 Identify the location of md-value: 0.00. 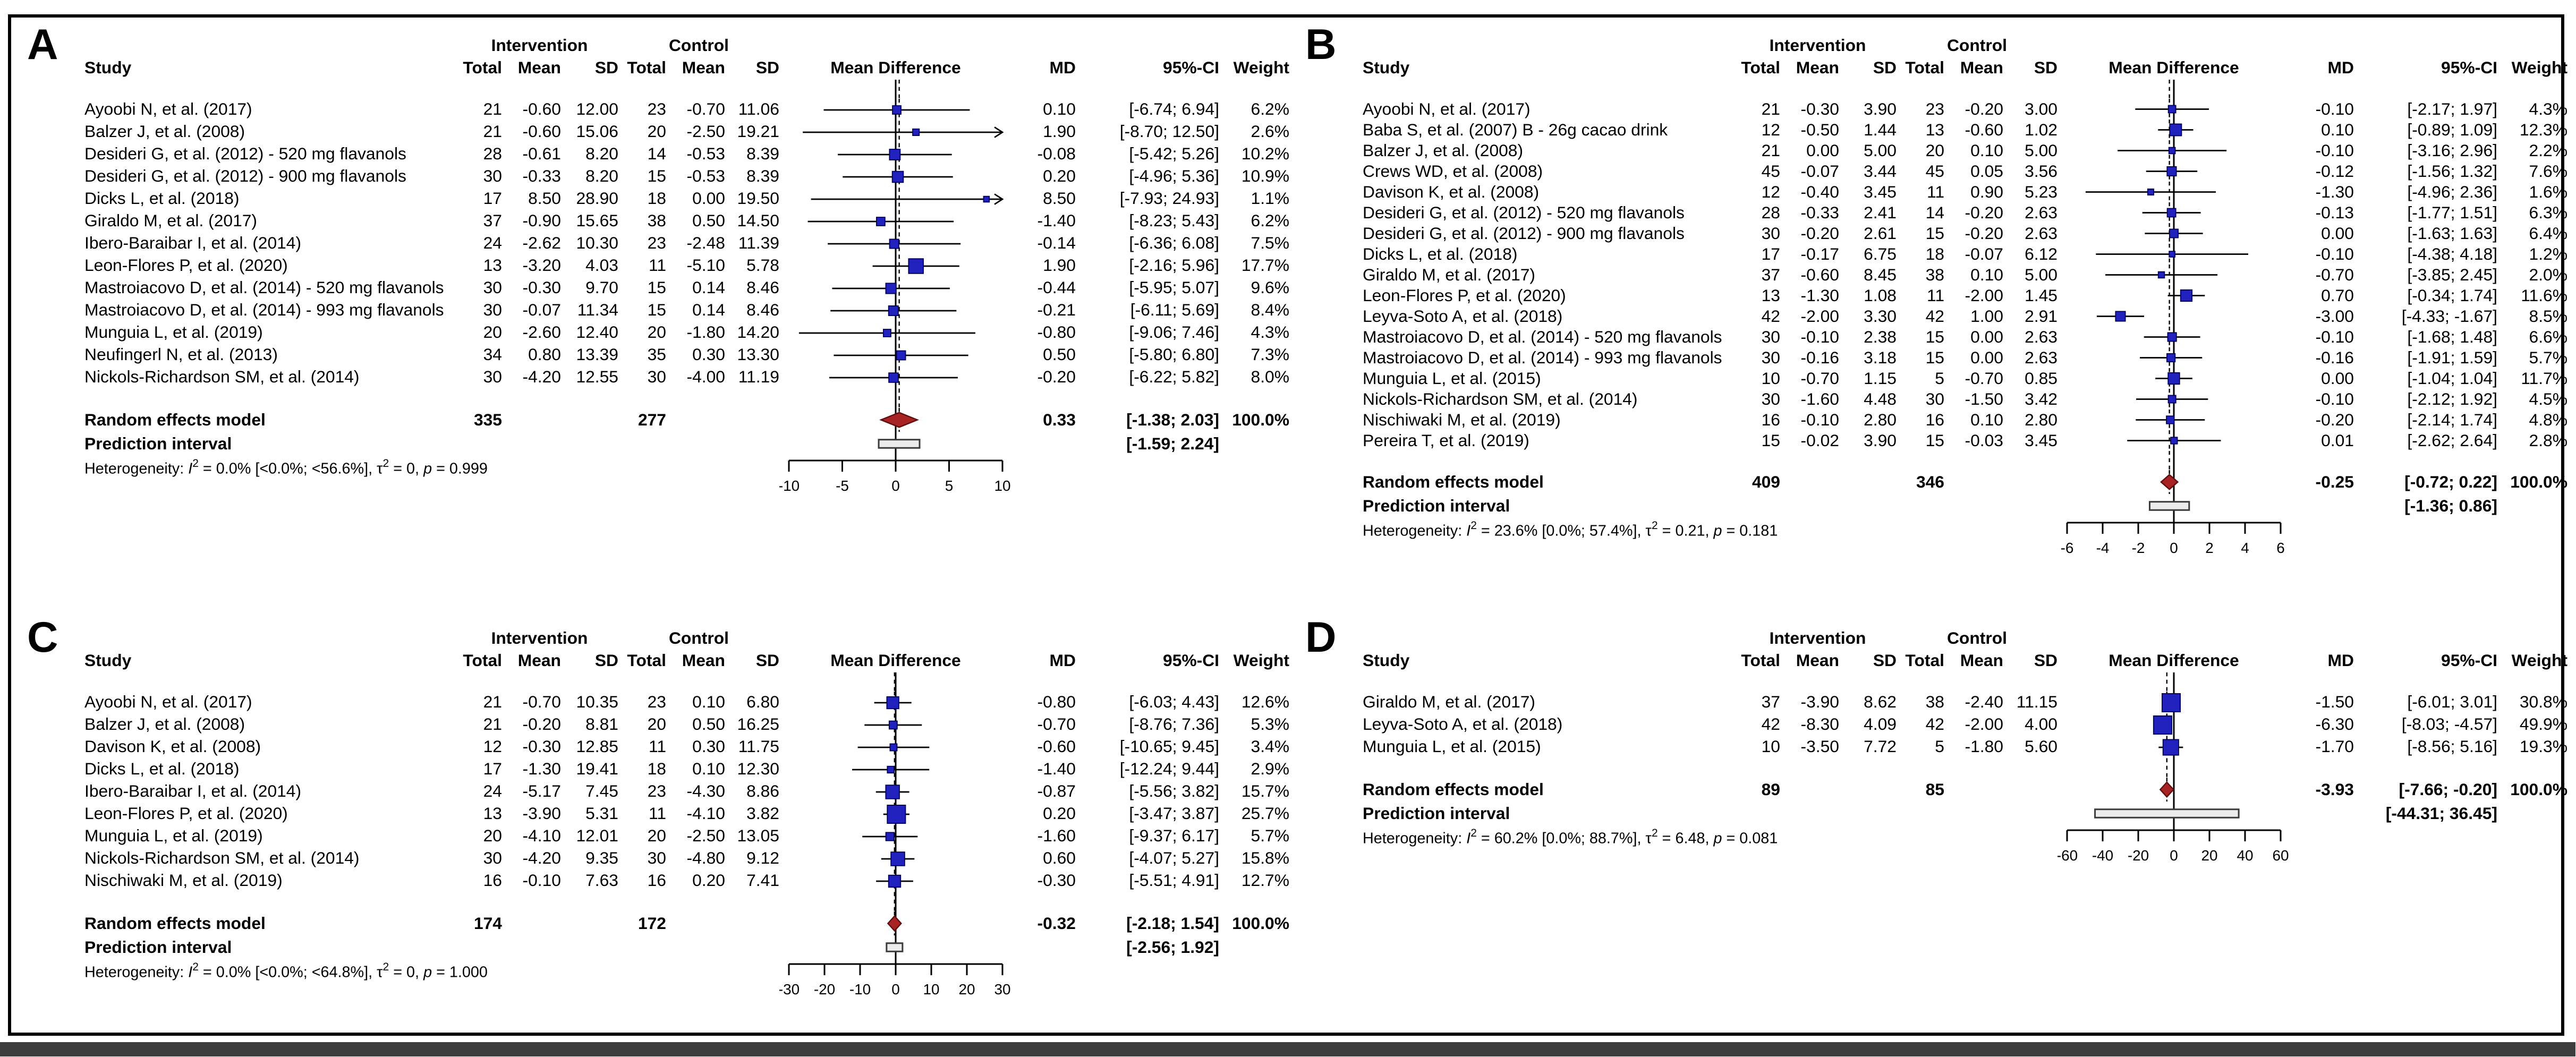
(2337, 378).